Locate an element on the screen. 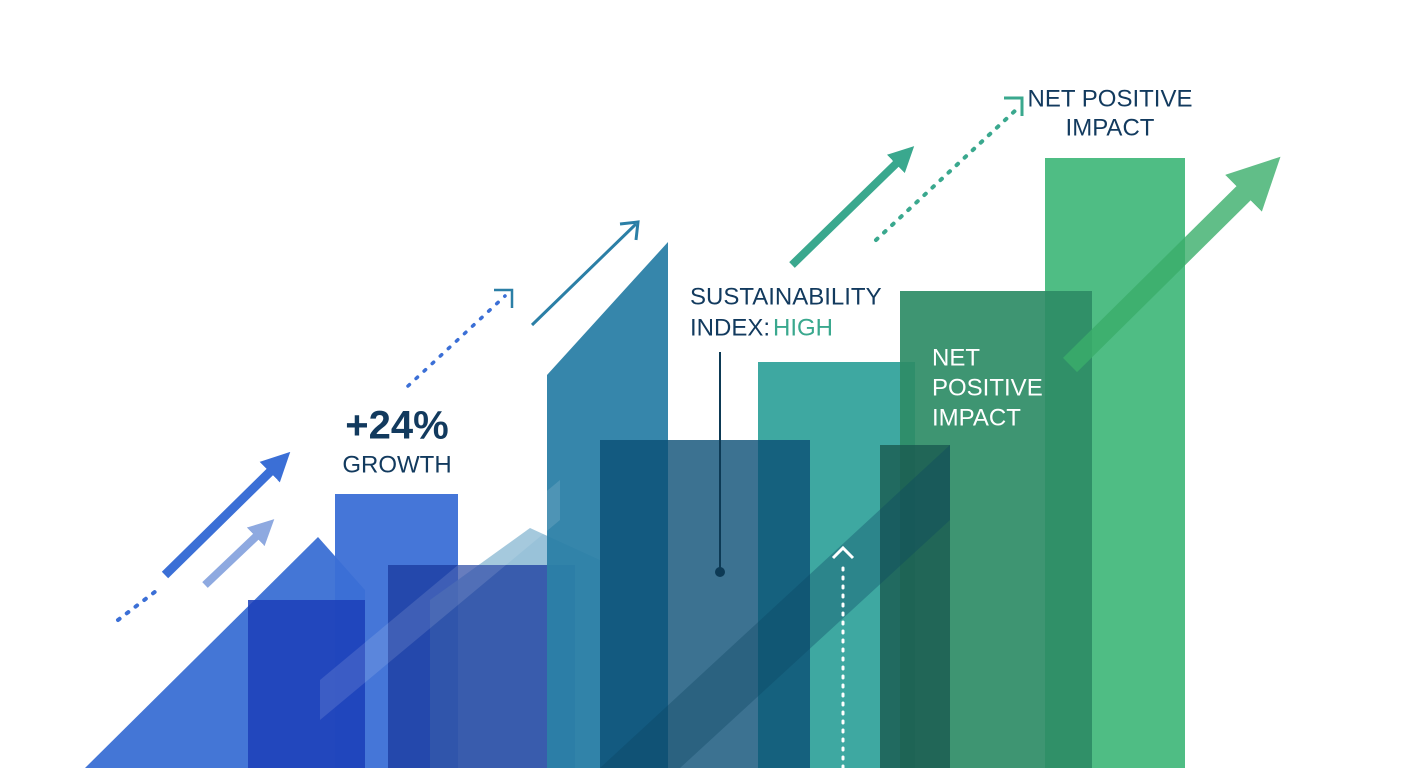 The height and width of the screenshot is (768, 1408). impact-top-line: NET POSITIVE is located at coordinates (1110, 98).